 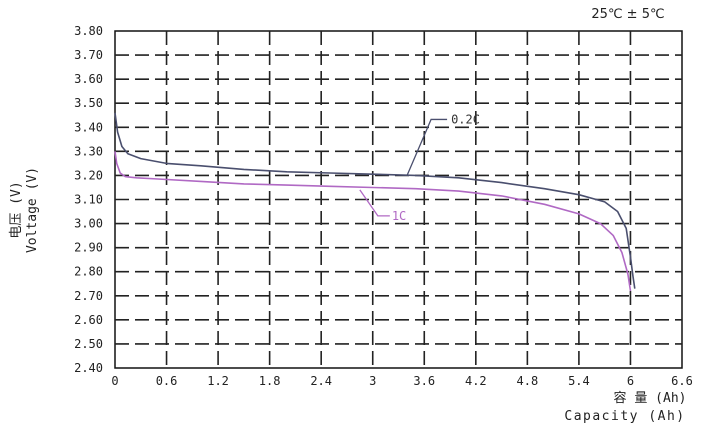 What do you see at coordinates (88, 79) in the screenshot?
I see `y-tick-label: 3.60` at bounding box center [88, 79].